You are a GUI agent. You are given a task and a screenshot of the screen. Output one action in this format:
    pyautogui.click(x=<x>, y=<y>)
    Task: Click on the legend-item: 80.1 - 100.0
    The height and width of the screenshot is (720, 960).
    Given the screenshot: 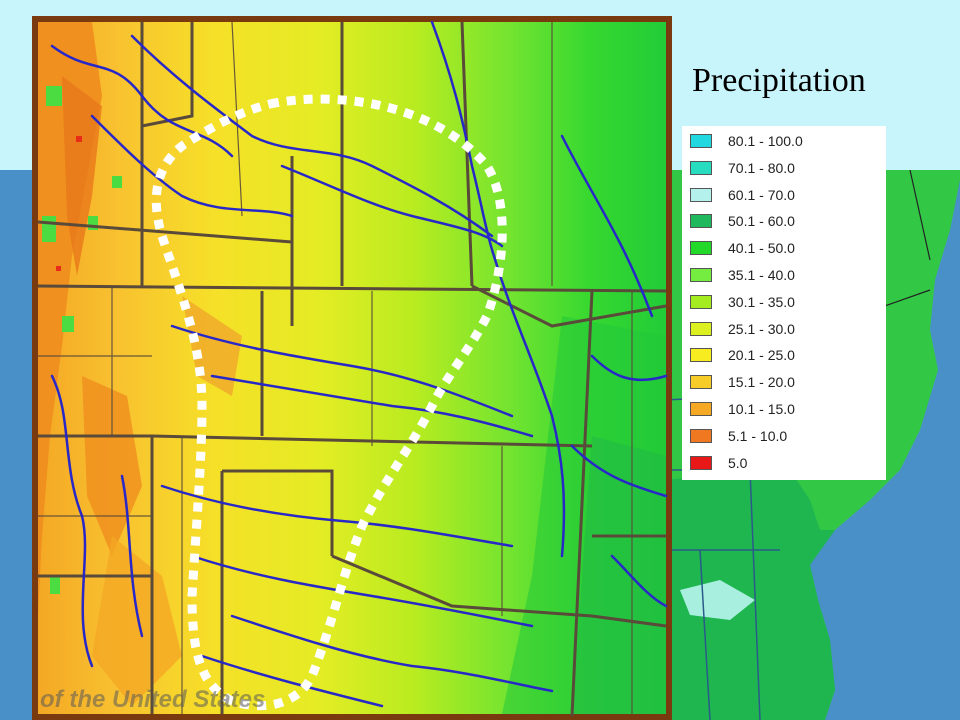 What is the action you would take?
    pyautogui.click(x=746, y=141)
    